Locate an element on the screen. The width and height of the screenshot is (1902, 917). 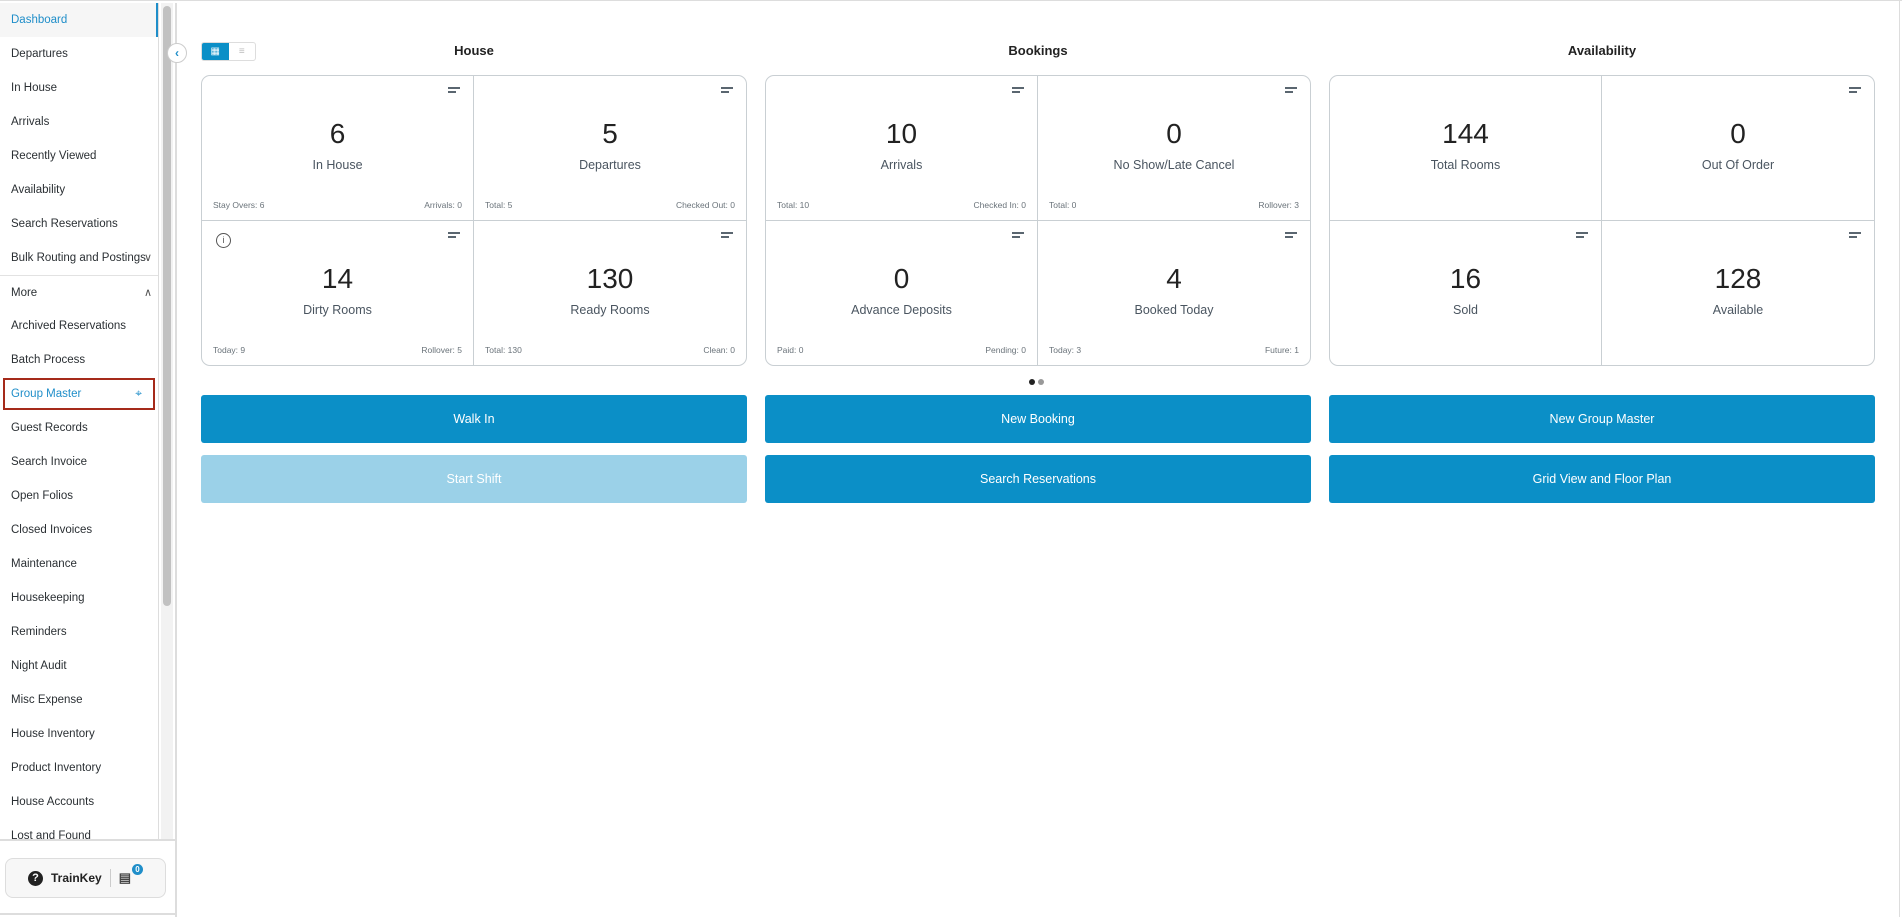
list-view-icon: ≡ is located at coordinates (241, 51).